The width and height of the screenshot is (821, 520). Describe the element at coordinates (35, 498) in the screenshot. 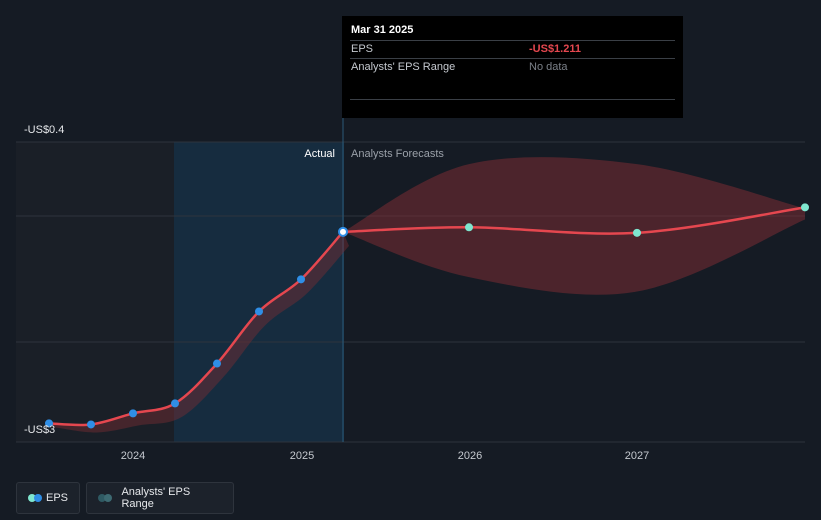

I see `eps-legend-icon` at that location.